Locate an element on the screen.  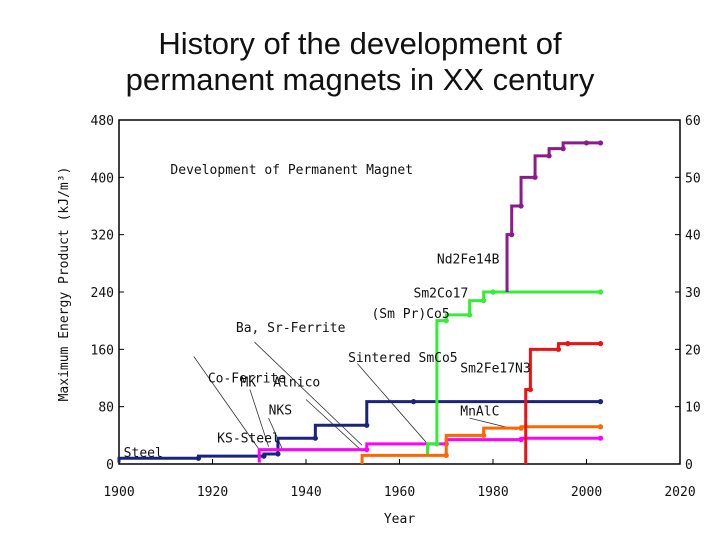
y2-tick-label: 50 is located at coordinates (693, 178).